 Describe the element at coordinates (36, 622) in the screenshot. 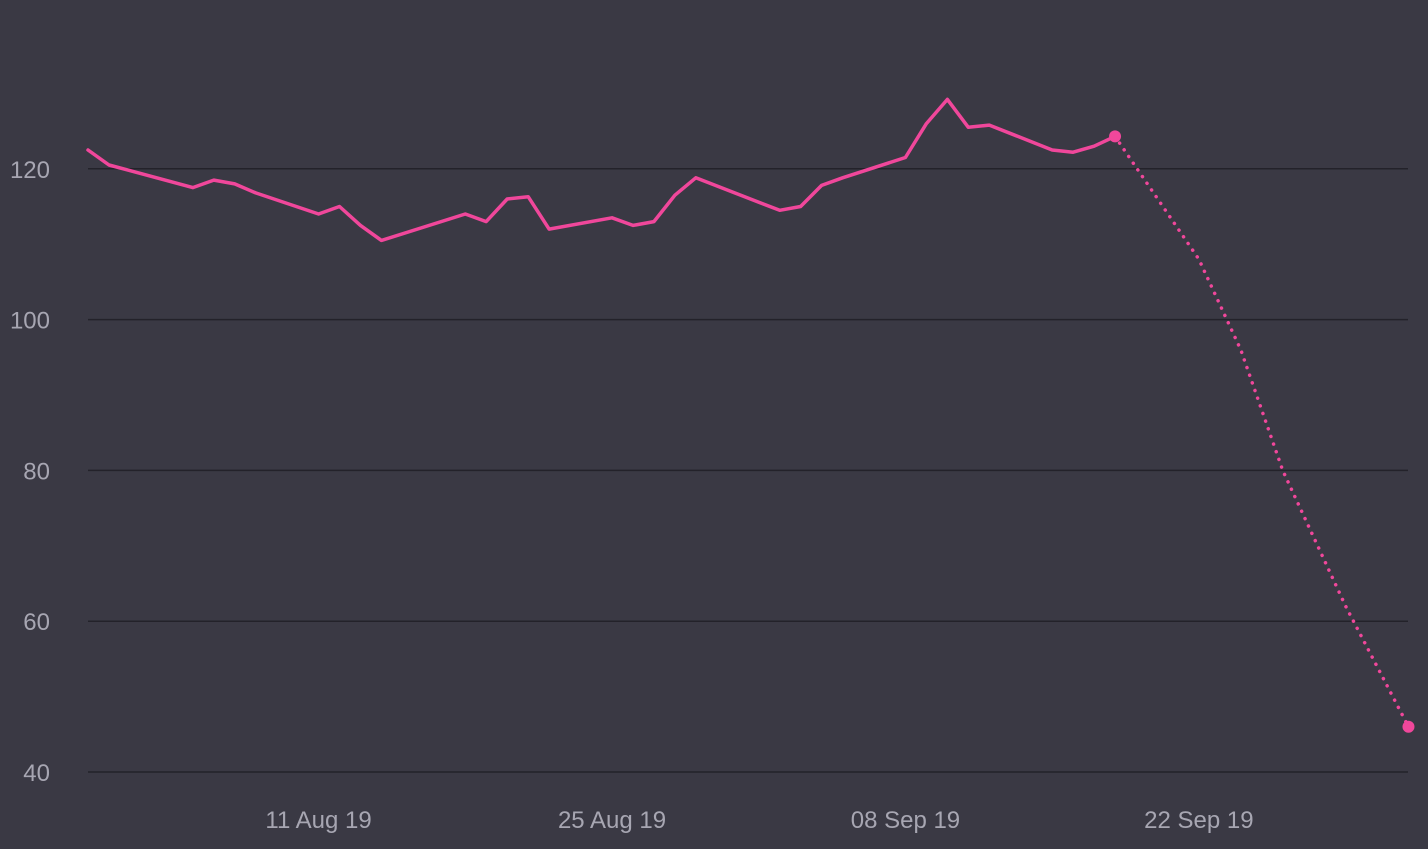

I see `y-tick-label: 60` at that location.